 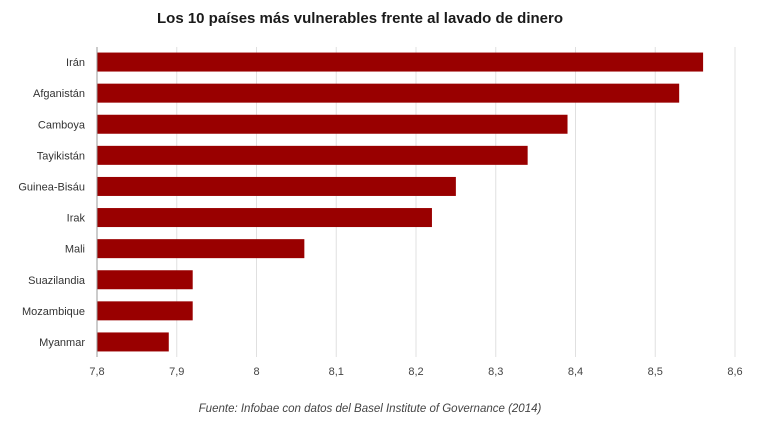 What do you see at coordinates (76, 219) in the screenshot?
I see `category-label: Irak` at bounding box center [76, 219].